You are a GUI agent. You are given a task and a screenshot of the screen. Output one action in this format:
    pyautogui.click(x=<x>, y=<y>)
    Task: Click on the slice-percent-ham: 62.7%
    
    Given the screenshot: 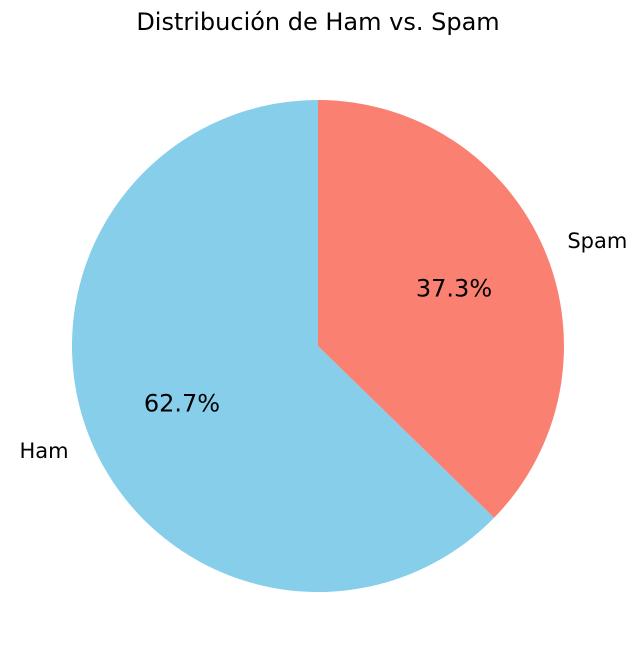 What is the action you would take?
    pyautogui.click(x=182, y=403)
    